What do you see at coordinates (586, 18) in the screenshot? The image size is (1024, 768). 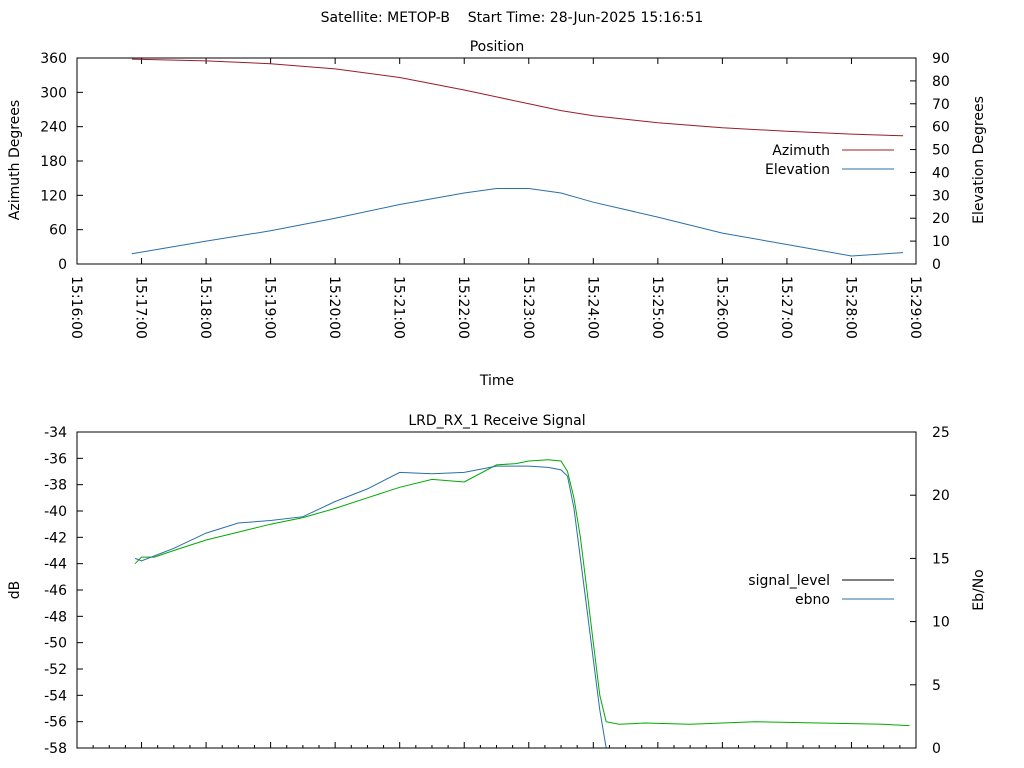 I see `start-time-label: Start Time: 28-Jun-2025 15:16:51` at bounding box center [586, 18].